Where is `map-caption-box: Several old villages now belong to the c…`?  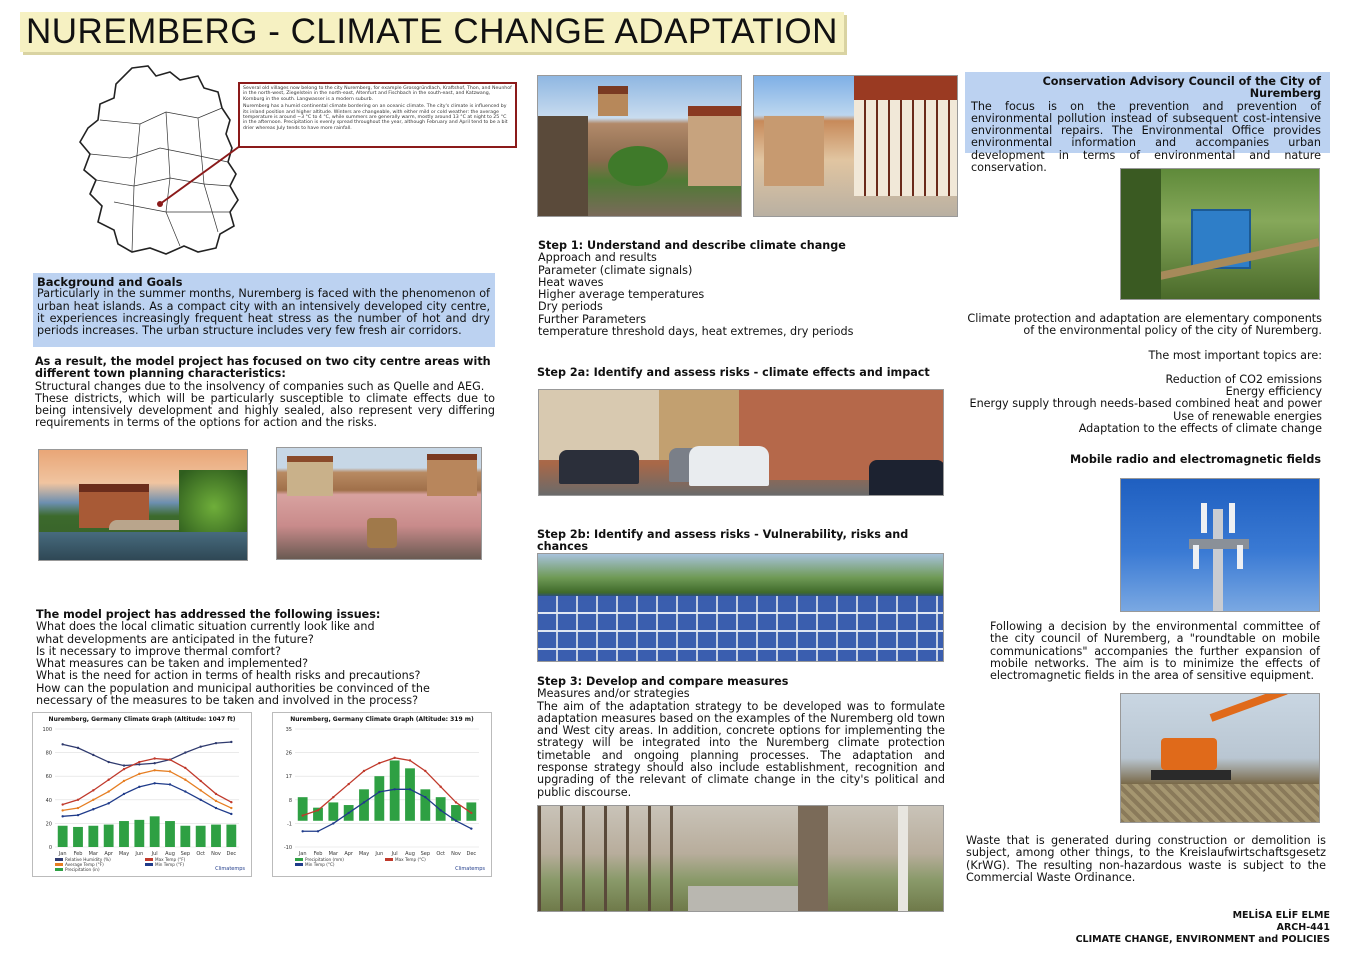 map-caption-box: Several old villages now belong to the c… is located at coordinates (377, 115).